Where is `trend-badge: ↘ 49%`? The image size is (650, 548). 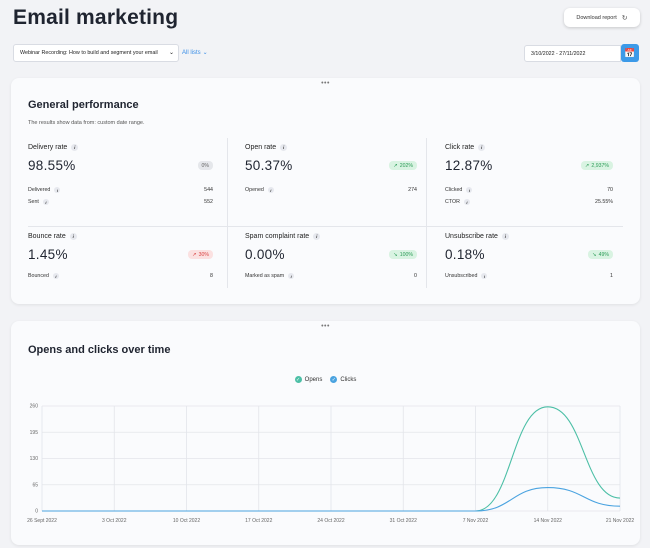 trend-badge: ↘ 49% is located at coordinates (600, 254).